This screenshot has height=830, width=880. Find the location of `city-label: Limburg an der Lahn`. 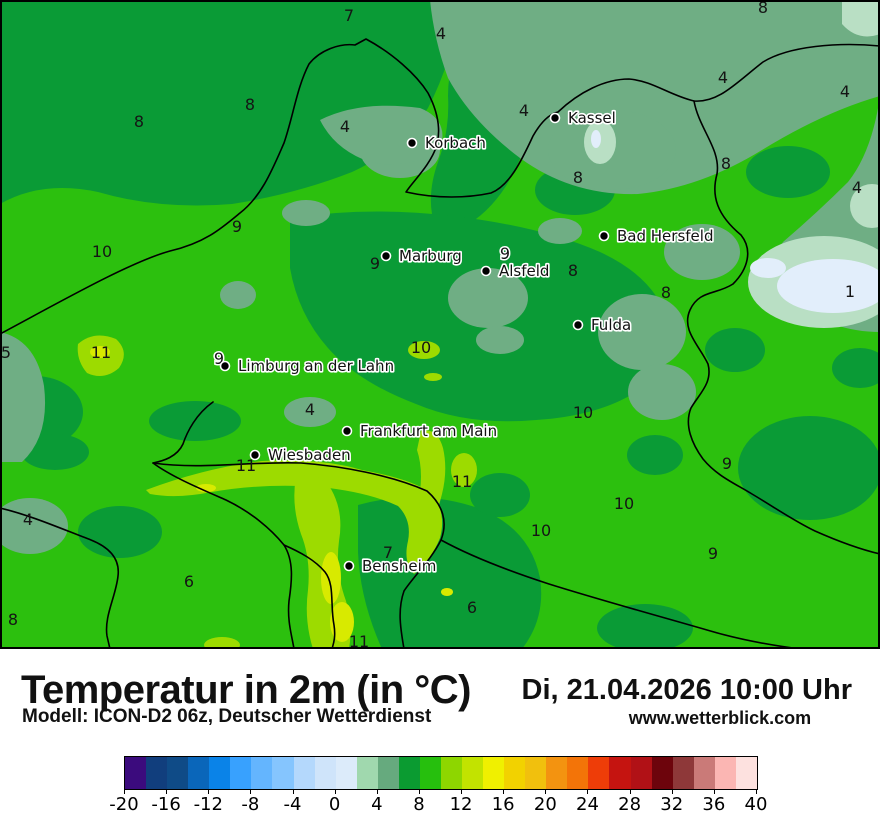

city-label: Limburg an der Lahn is located at coordinates (316, 366).